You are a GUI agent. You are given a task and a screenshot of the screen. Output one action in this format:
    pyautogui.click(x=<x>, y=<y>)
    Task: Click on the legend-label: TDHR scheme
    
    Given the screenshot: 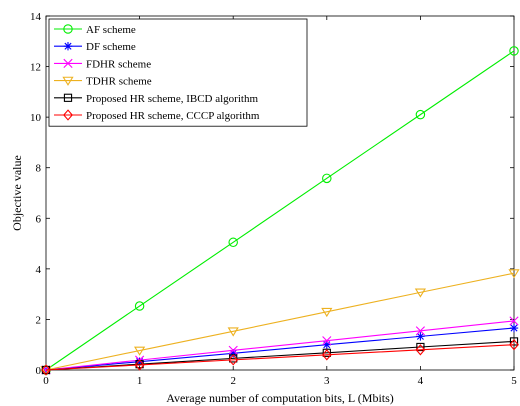 What is the action you would take?
    pyautogui.click(x=119, y=82)
    